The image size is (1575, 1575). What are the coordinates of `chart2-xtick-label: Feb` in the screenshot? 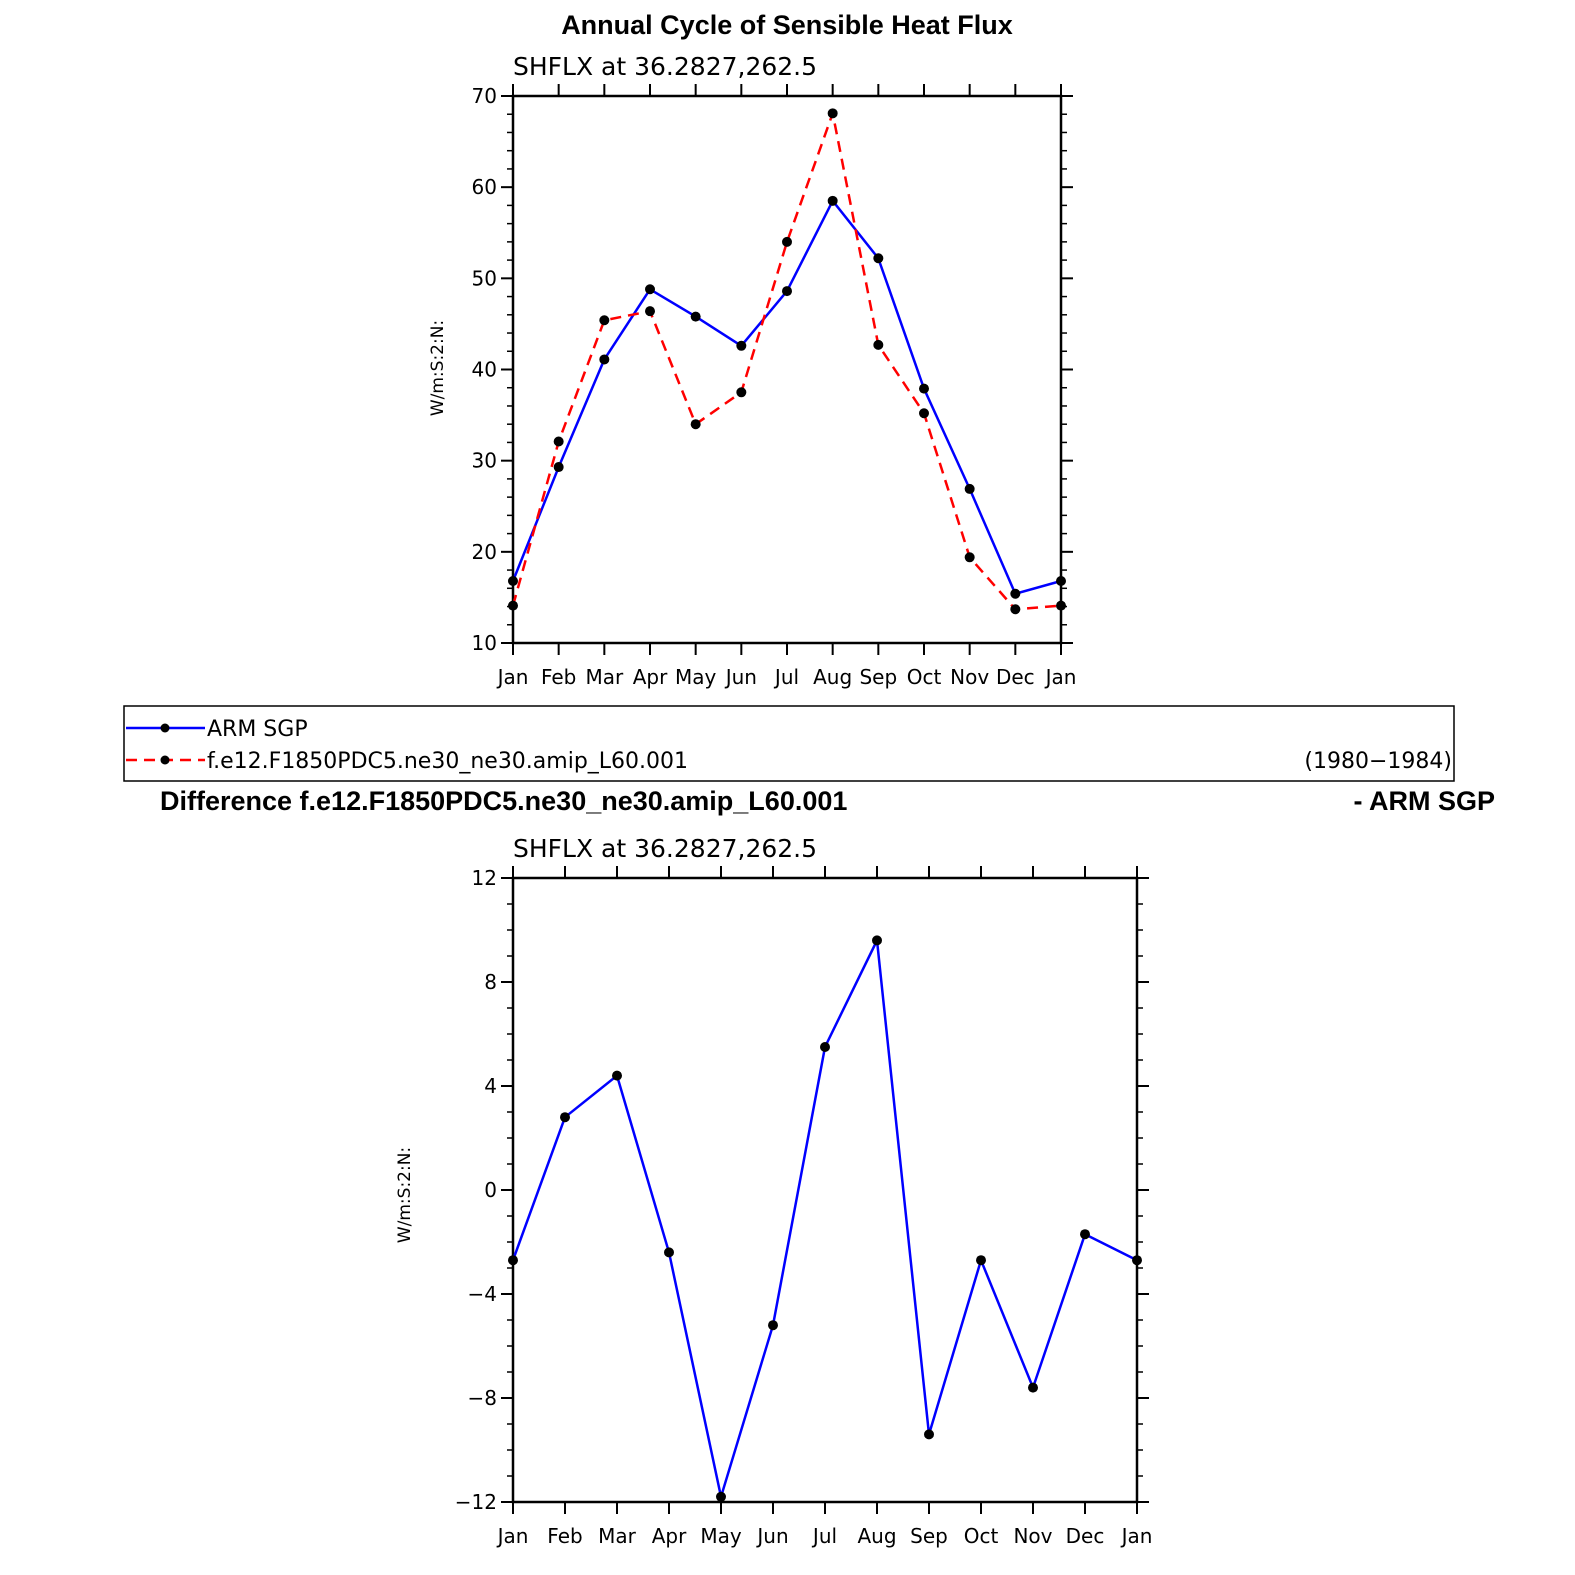 It's located at (564, 1536).